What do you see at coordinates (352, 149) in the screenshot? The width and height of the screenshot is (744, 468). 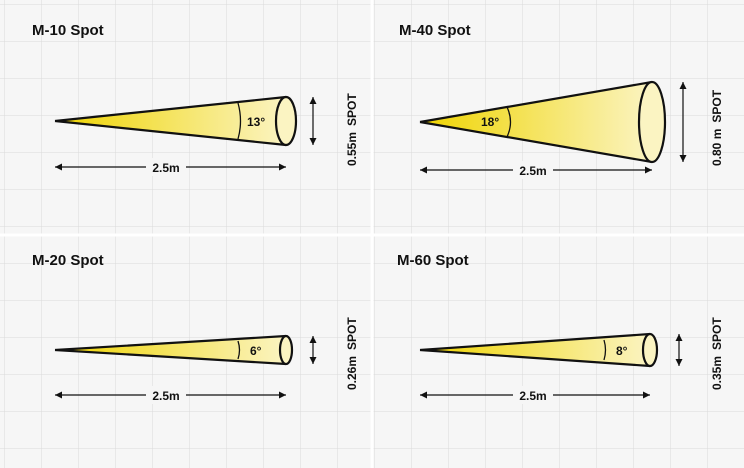 I see `diameter-value: 0.55m` at bounding box center [352, 149].